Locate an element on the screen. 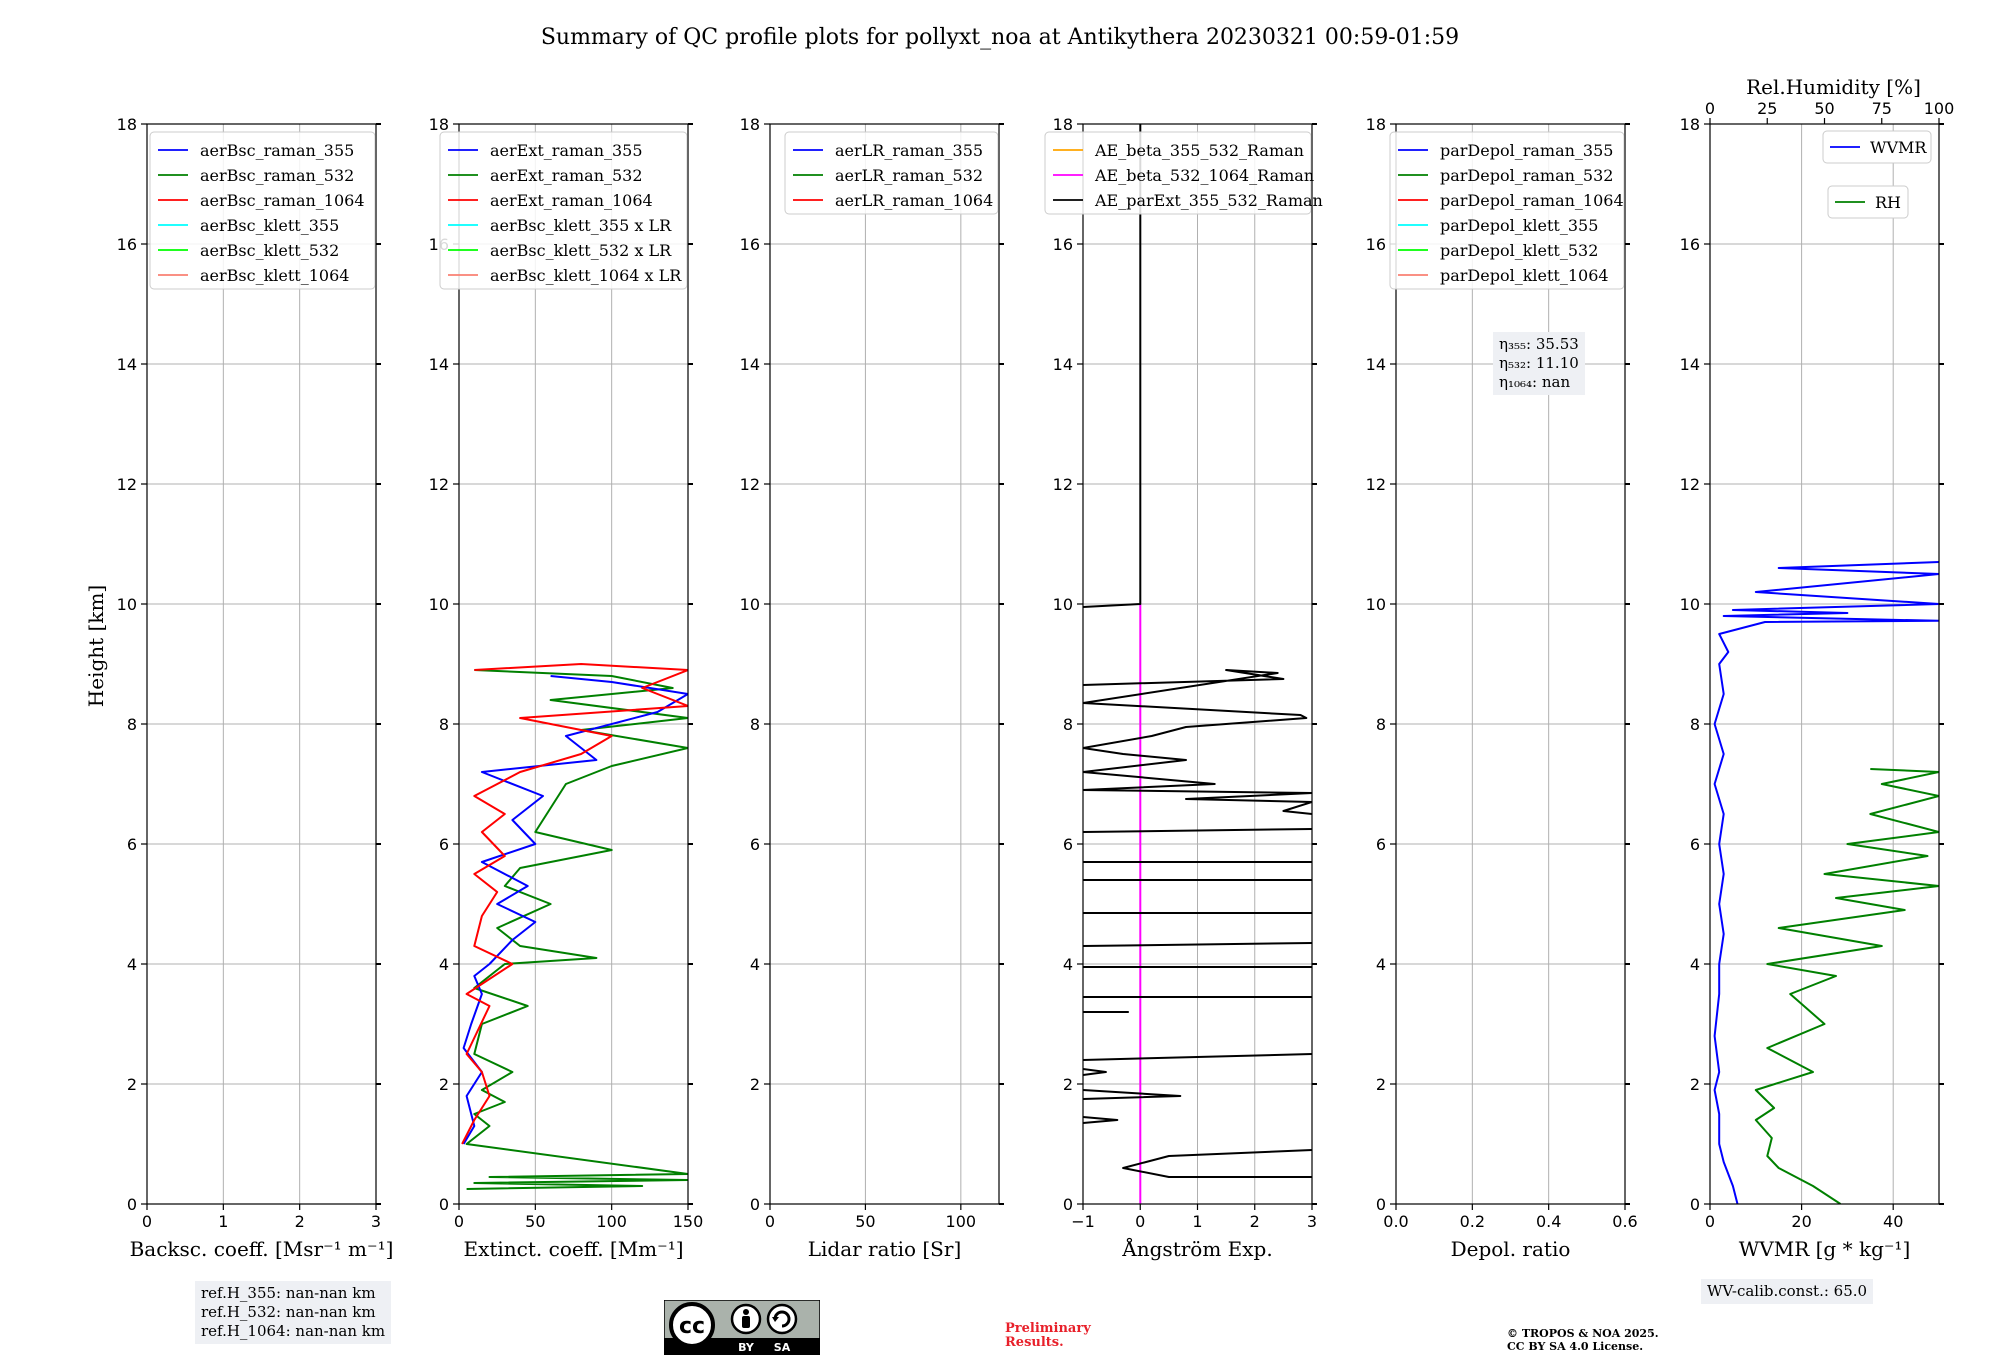  x-axis-label: WVMR [g * kg⁻¹] is located at coordinates (1825, 1249).